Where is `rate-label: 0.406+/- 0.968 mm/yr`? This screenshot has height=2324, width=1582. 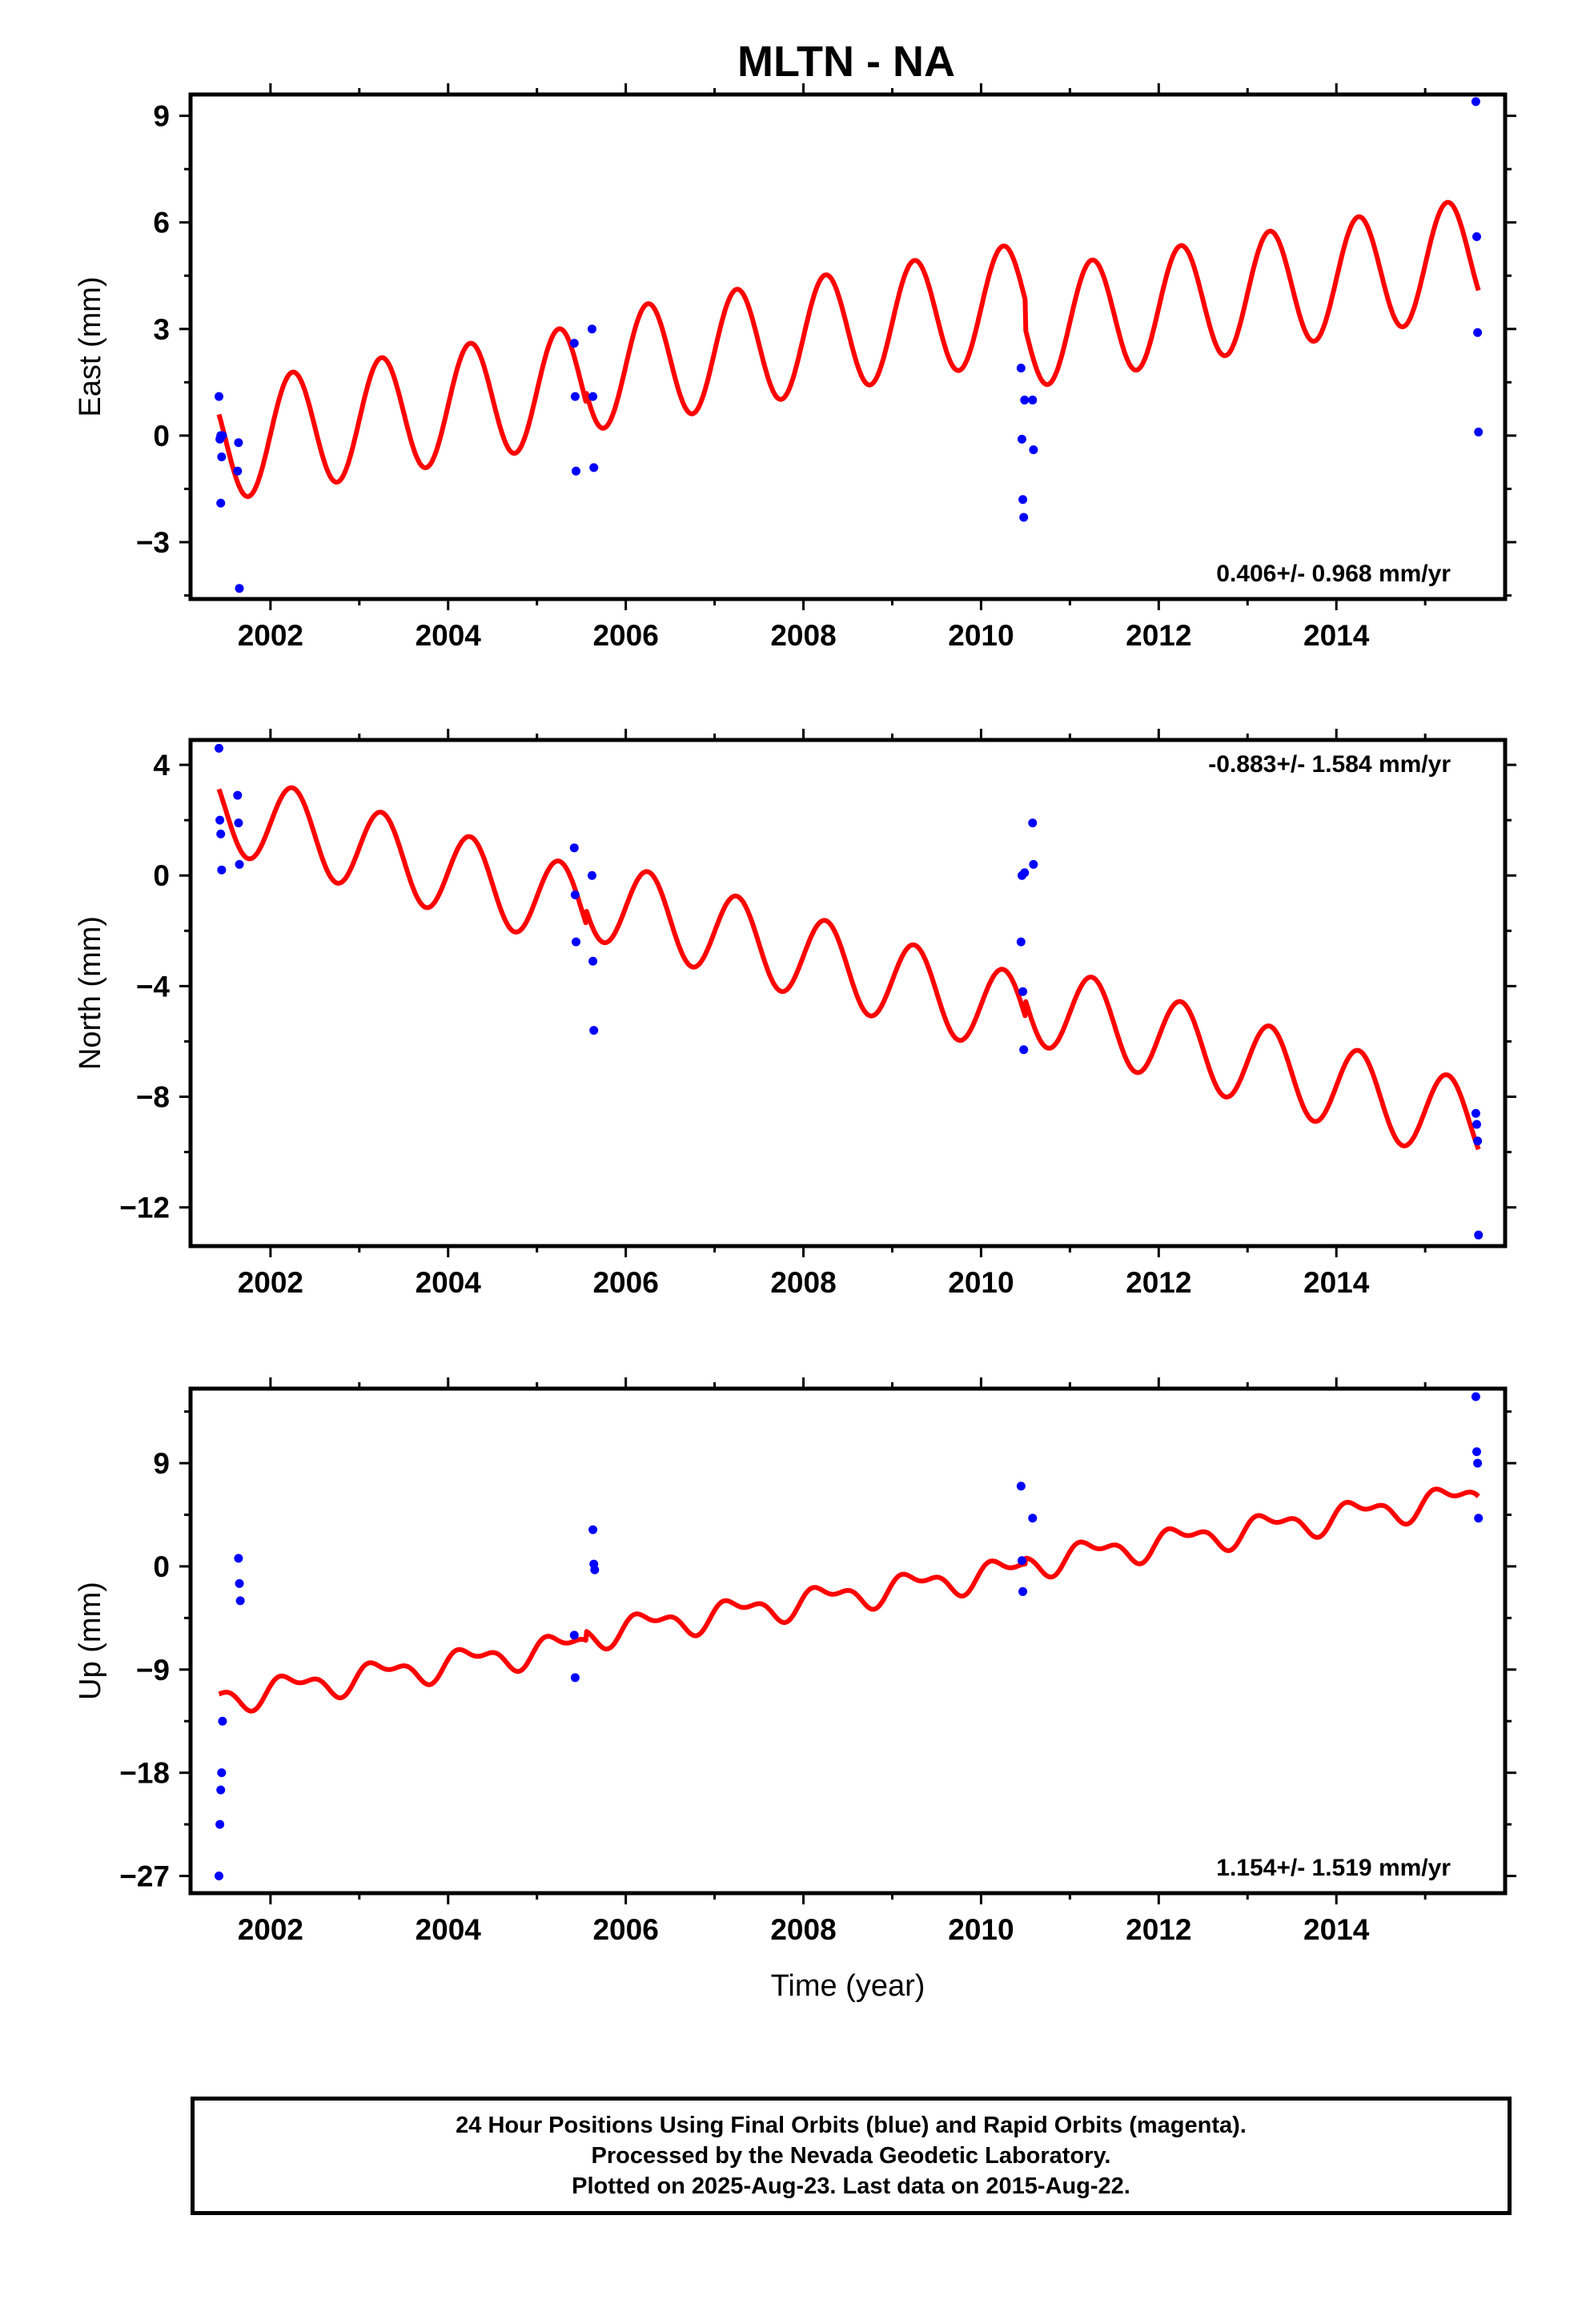 rate-label: 0.406+/- 0.968 mm/yr is located at coordinates (1333, 574).